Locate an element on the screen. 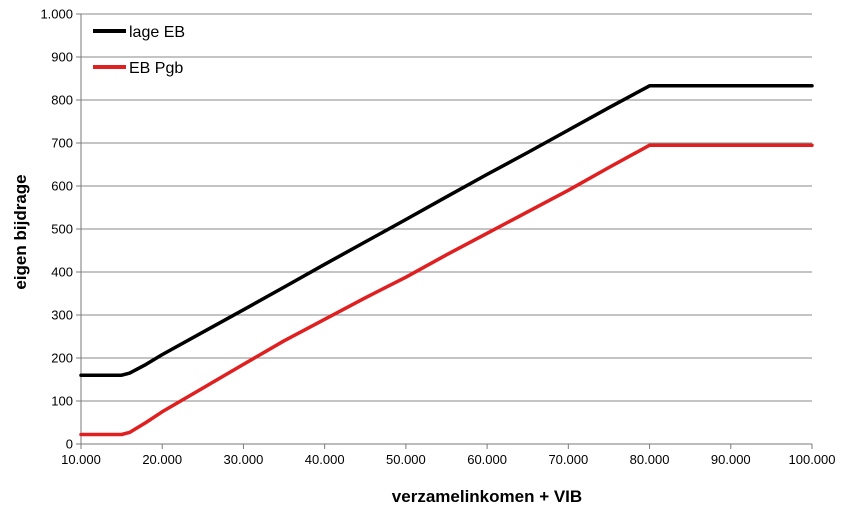 The height and width of the screenshot is (507, 853). x-tick-label-2: 30.000 is located at coordinates (244, 459).